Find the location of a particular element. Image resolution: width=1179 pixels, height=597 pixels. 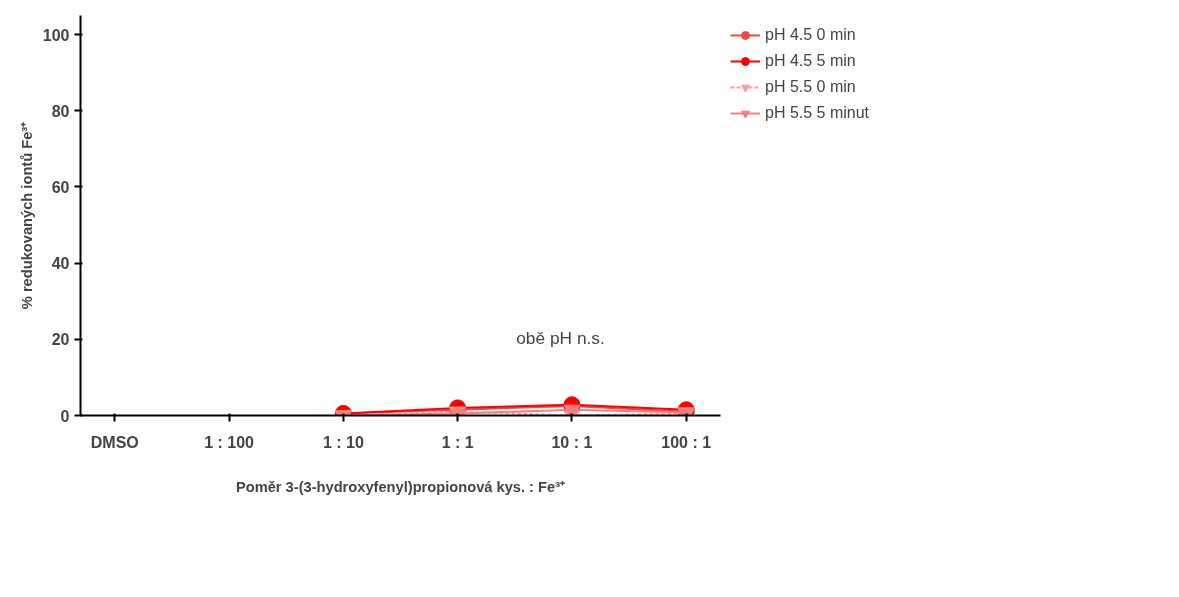

y-tick-label: 20 is located at coordinates (60, 340).